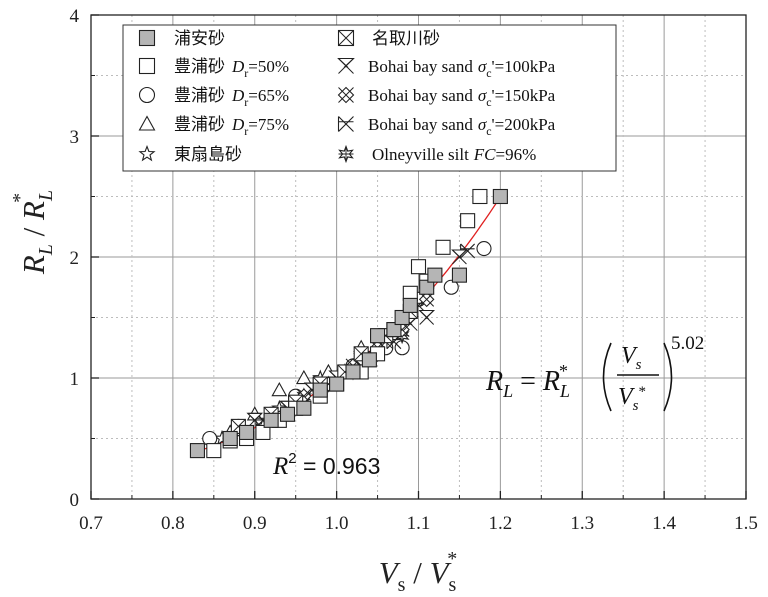 Image resolution: width=768 pixels, height=597 pixels. I want to click on legend-label-3-dr-sub: r, so click(246, 131).